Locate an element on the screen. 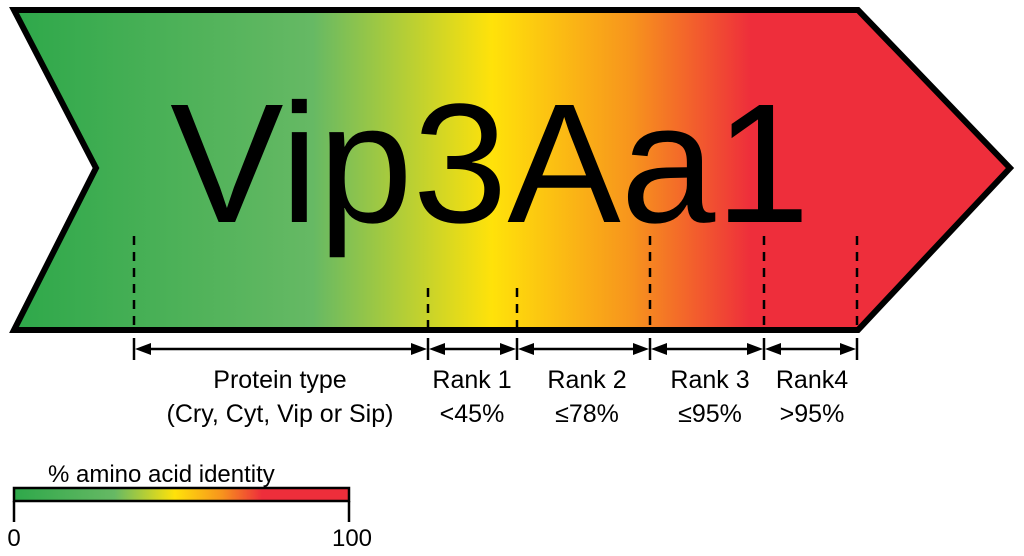 The image size is (1024, 556). identity-legend: % amino acid identity 0 100 is located at coordinates (189, 506).